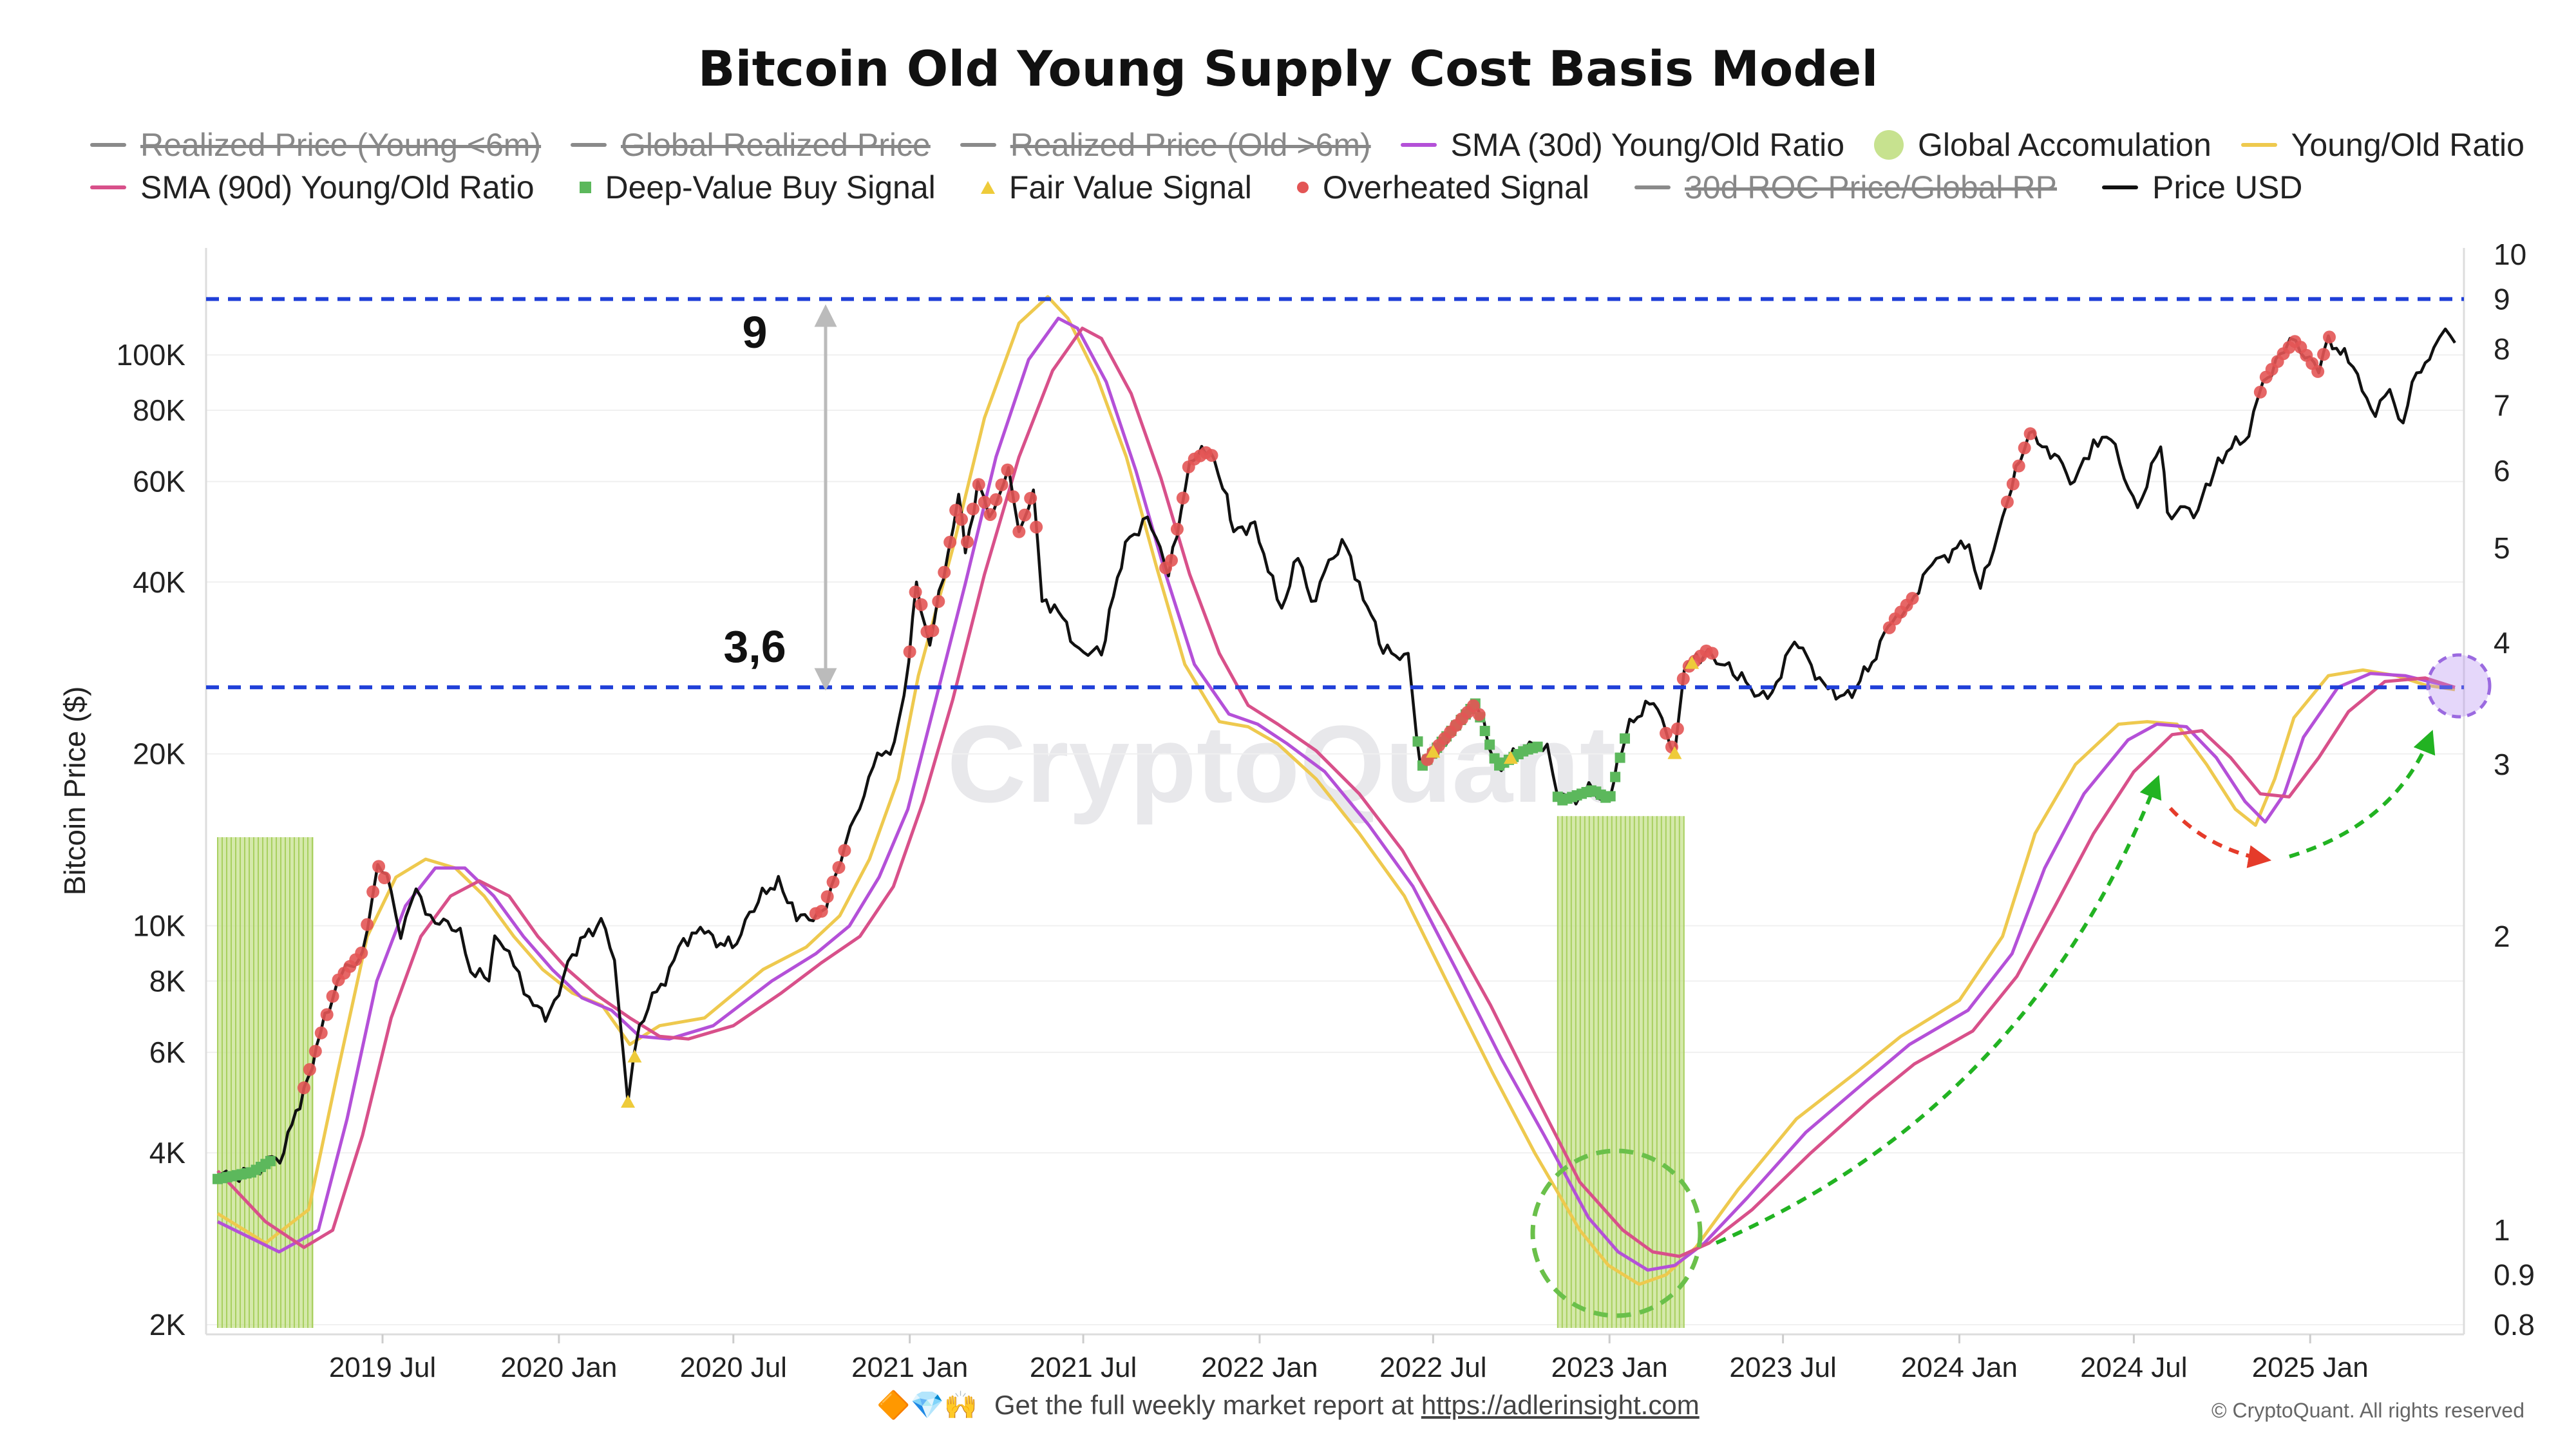 The height and width of the screenshot is (1449, 2576). What do you see at coordinates (1783, 1368) in the screenshot?
I see `x-tick-label: 2023 Jul` at bounding box center [1783, 1368].